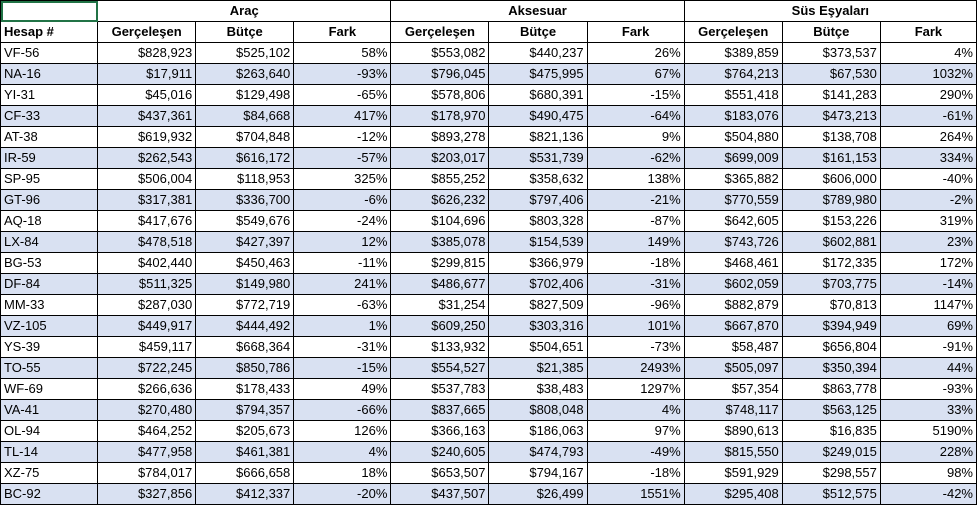 The image size is (977, 505). What do you see at coordinates (928, 137) in the screenshot?
I see `sus-diff-cell: 264%` at bounding box center [928, 137].